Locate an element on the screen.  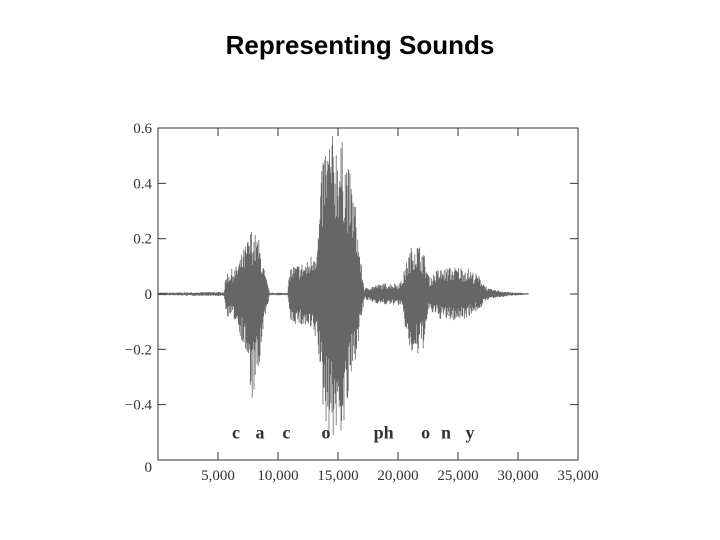
x-tick-label: 5,000 is located at coordinates (218, 476).